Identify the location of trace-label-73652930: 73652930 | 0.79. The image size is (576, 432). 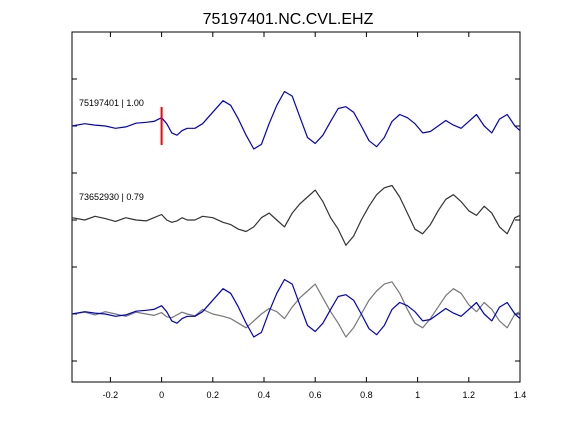
(111, 197).